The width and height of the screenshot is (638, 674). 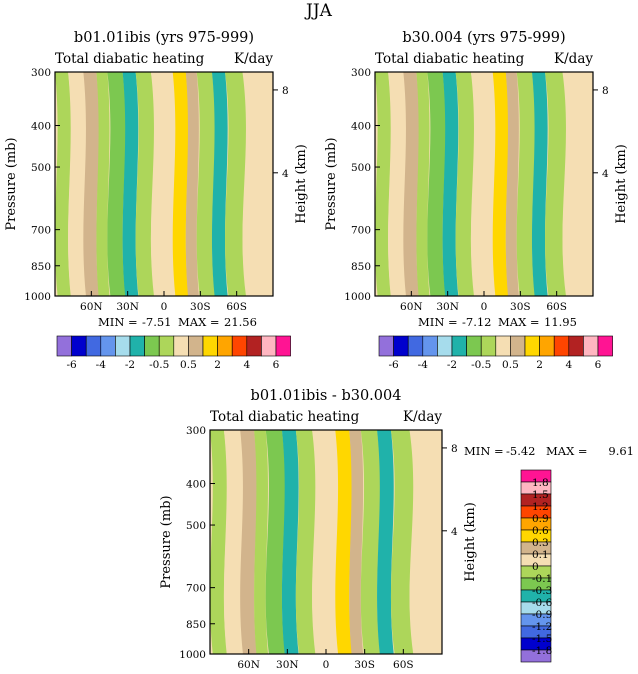 What do you see at coordinates (447, 307) in the screenshot?
I see `x-tick-label: 30N` at bounding box center [447, 307].